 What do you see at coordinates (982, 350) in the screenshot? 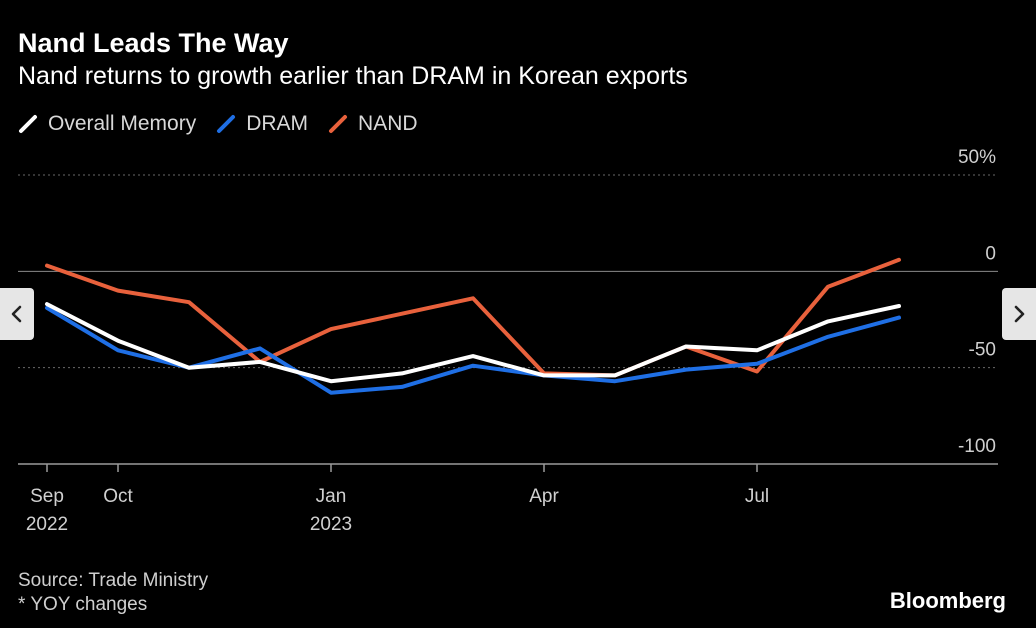
I see `y-tick-label: -50` at bounding box center [982, 350].